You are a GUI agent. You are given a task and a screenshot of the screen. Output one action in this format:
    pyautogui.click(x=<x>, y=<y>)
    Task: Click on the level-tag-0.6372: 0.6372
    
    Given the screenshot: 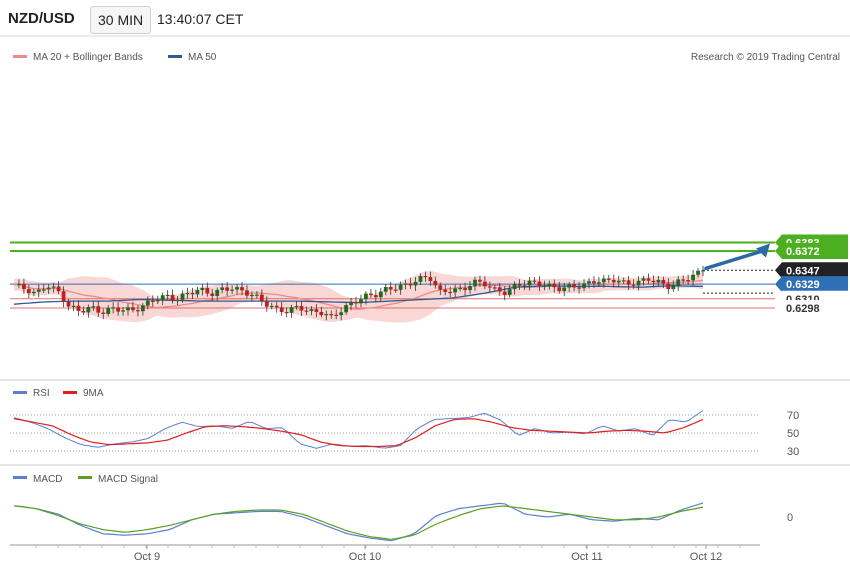 What is the action you would take?
    pyautogui.click(x=811, y=251)
    